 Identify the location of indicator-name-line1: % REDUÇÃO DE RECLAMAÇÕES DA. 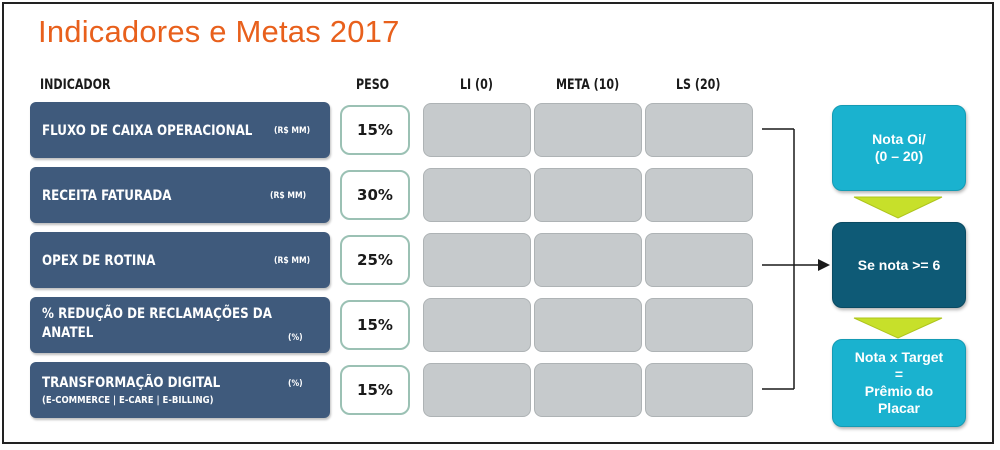
(157, 314).